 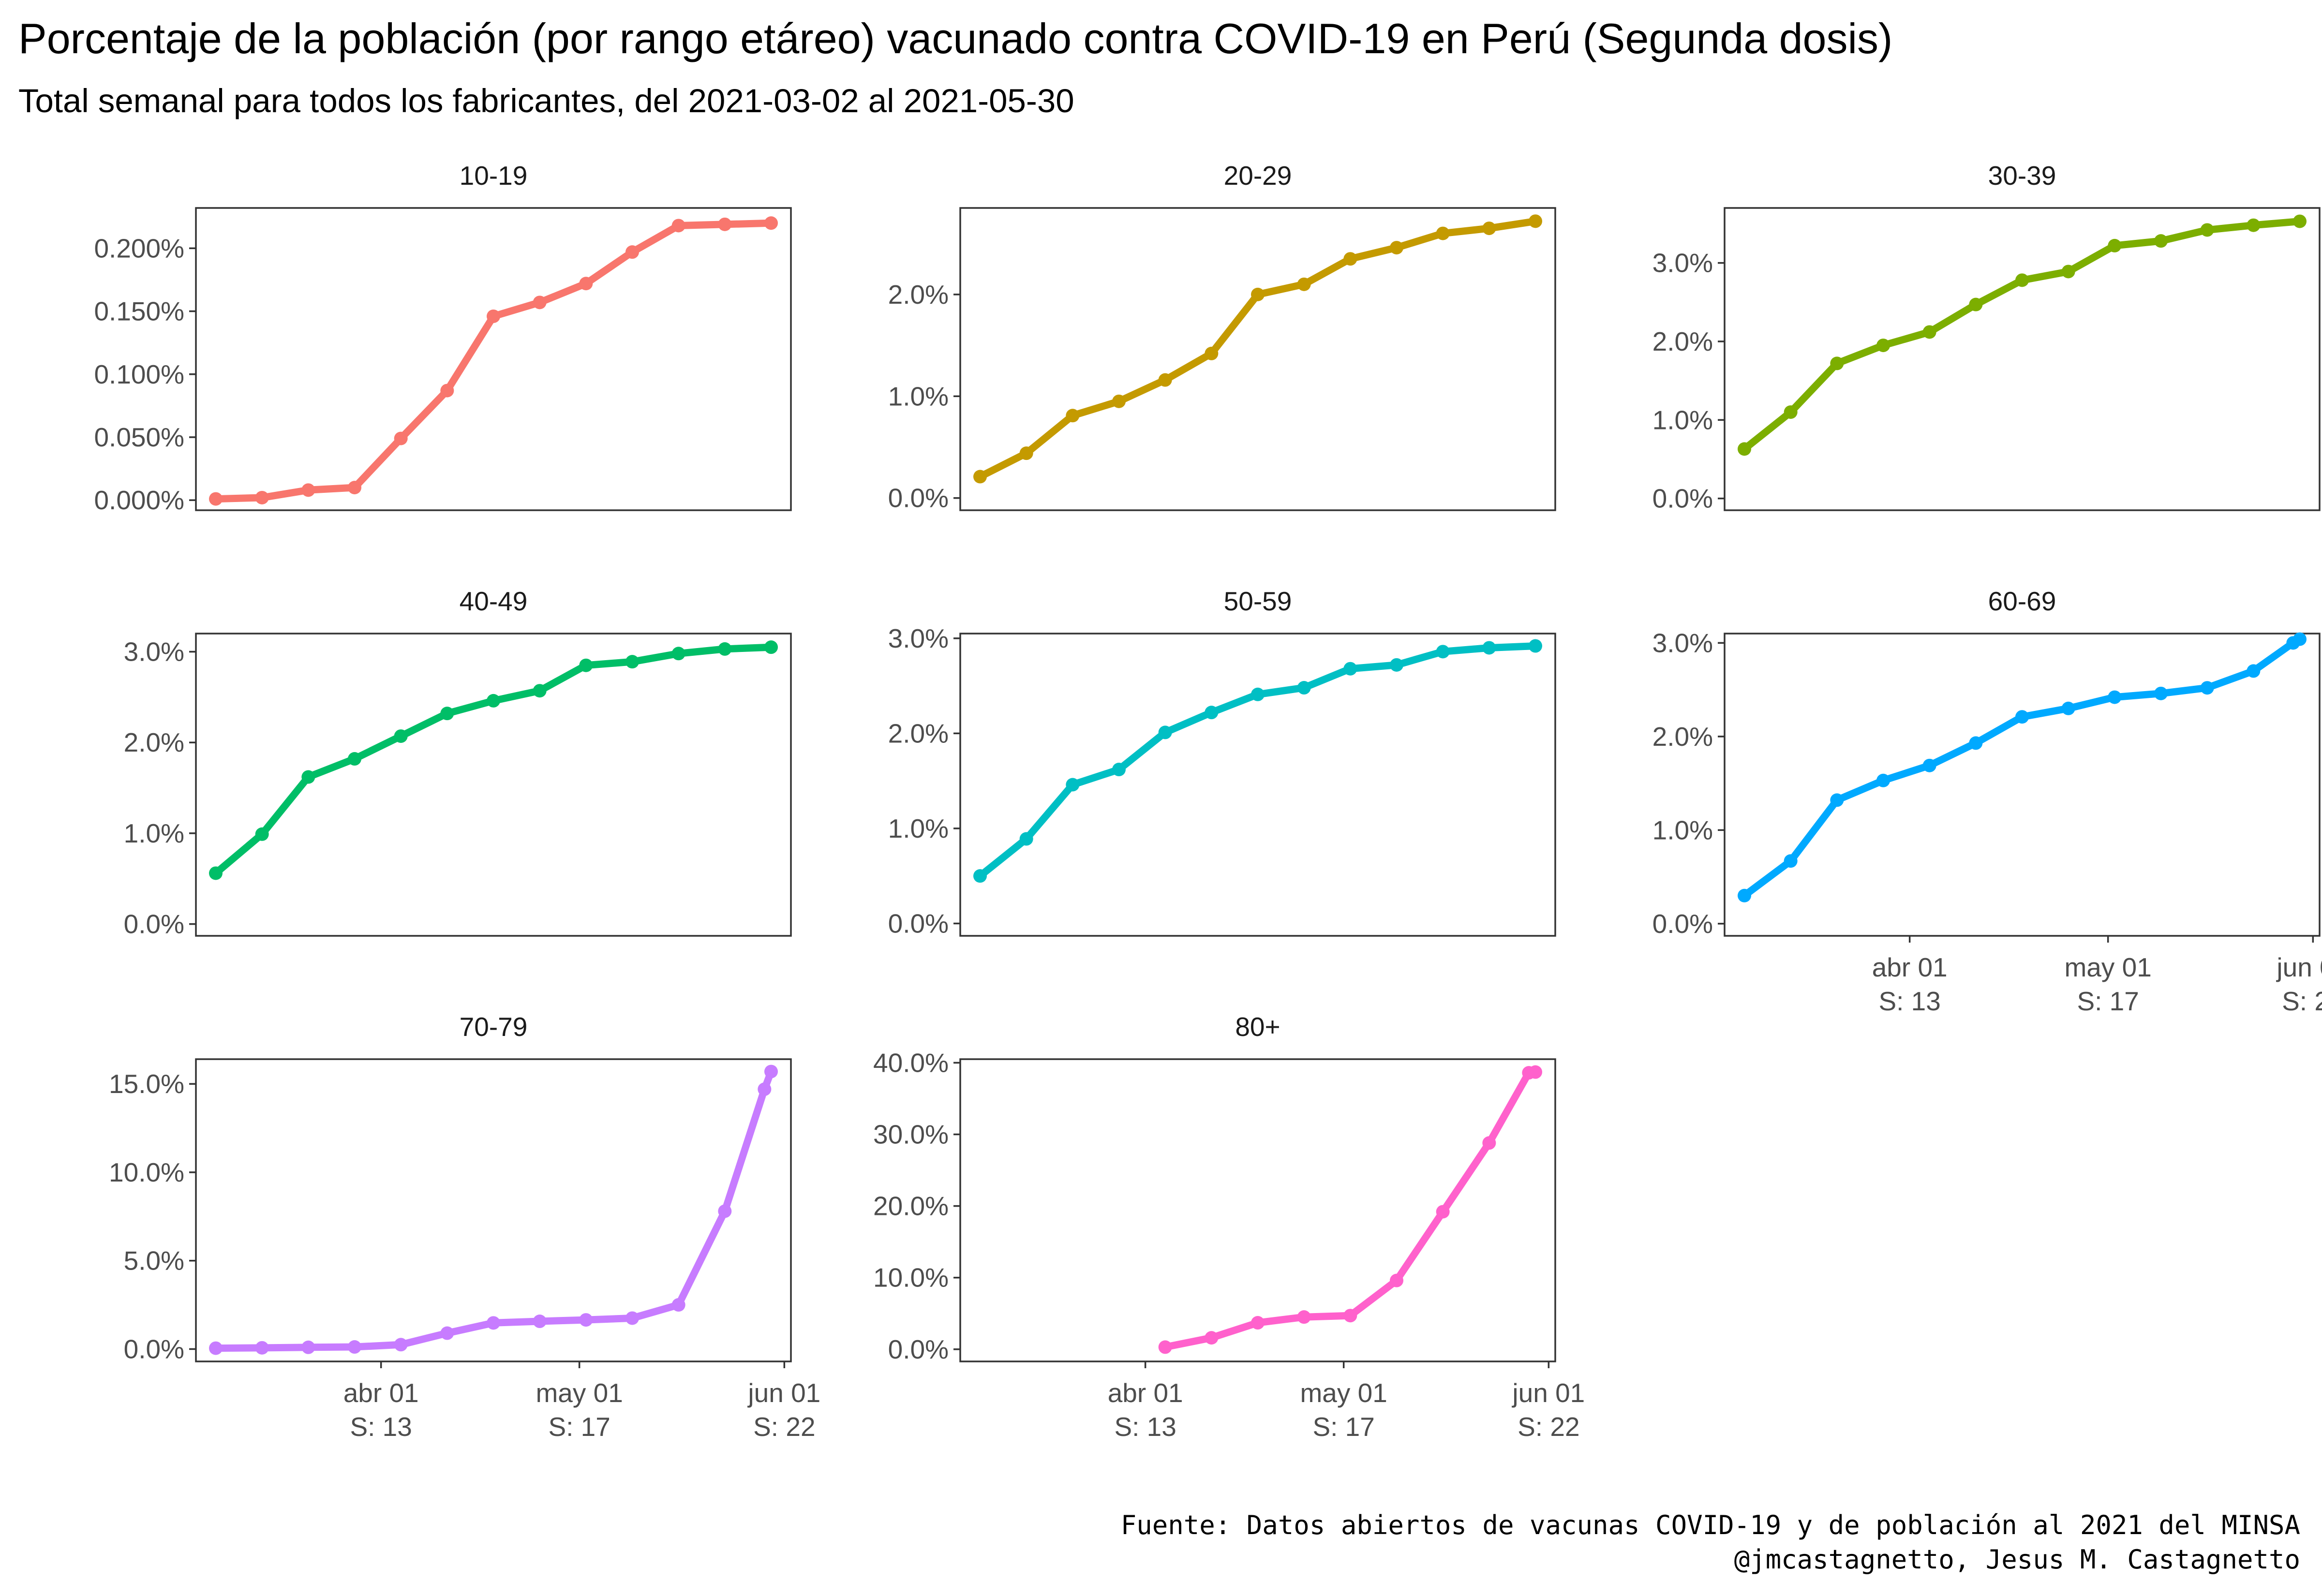 What do you see at coordinates (1350, 1209) in the screenshot?
I see `series-line-80+` at bounding box center [1350, 1209].